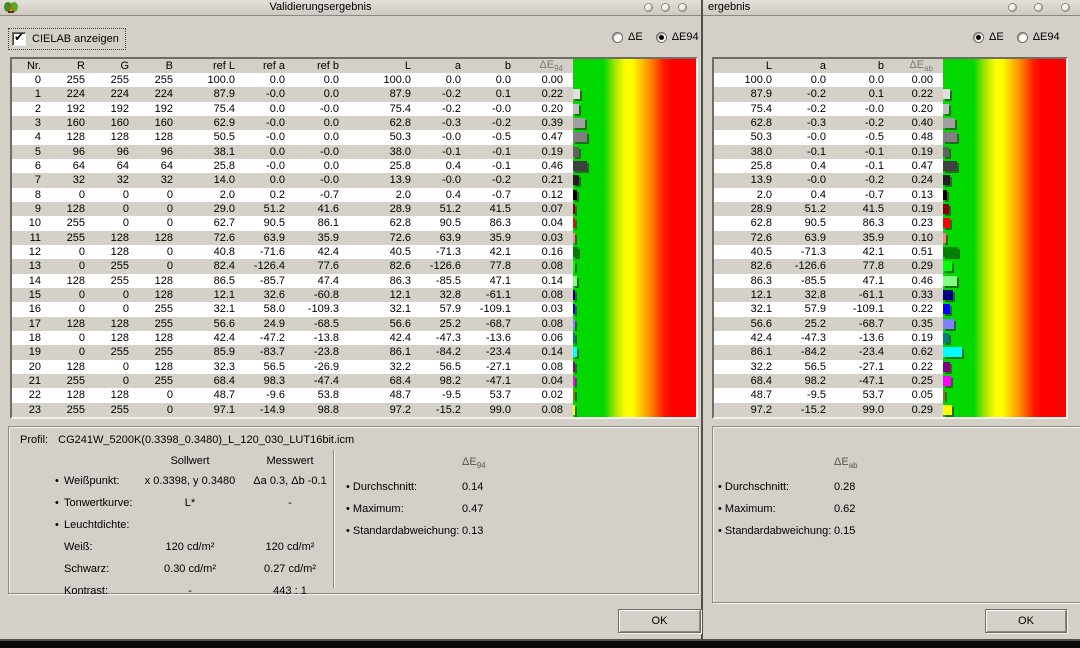 The image size is (1080, 648). Describe the element at coordinates (292, 180) in the screenshot. I see `table-row: 7 32 32 32 14.0 0.0 -0.0 13.9 -0.0 -0.2 0.21` at that location.